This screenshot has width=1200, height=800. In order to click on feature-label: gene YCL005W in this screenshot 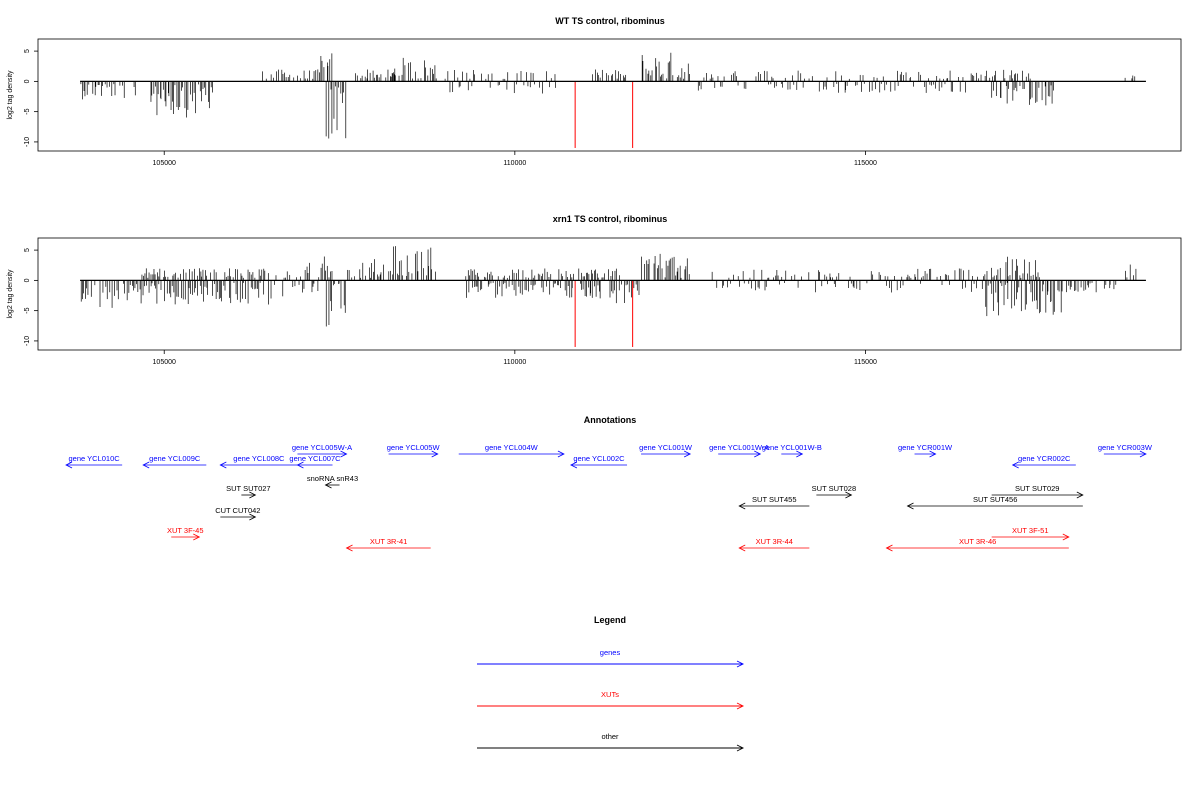, I will do `click(414, 447)`.